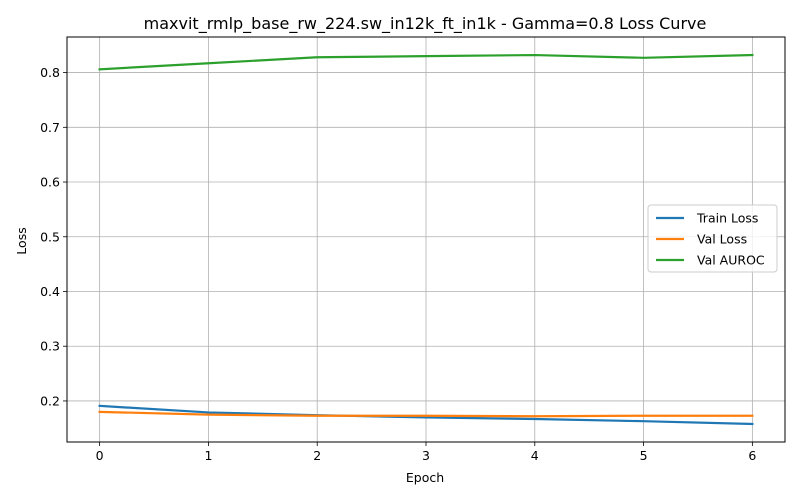 The width and height of the screenshot is (800, 500). Describe the element at coordinates (752, 455) in the screenshot. I see `x-tick-label: 6` at that location.